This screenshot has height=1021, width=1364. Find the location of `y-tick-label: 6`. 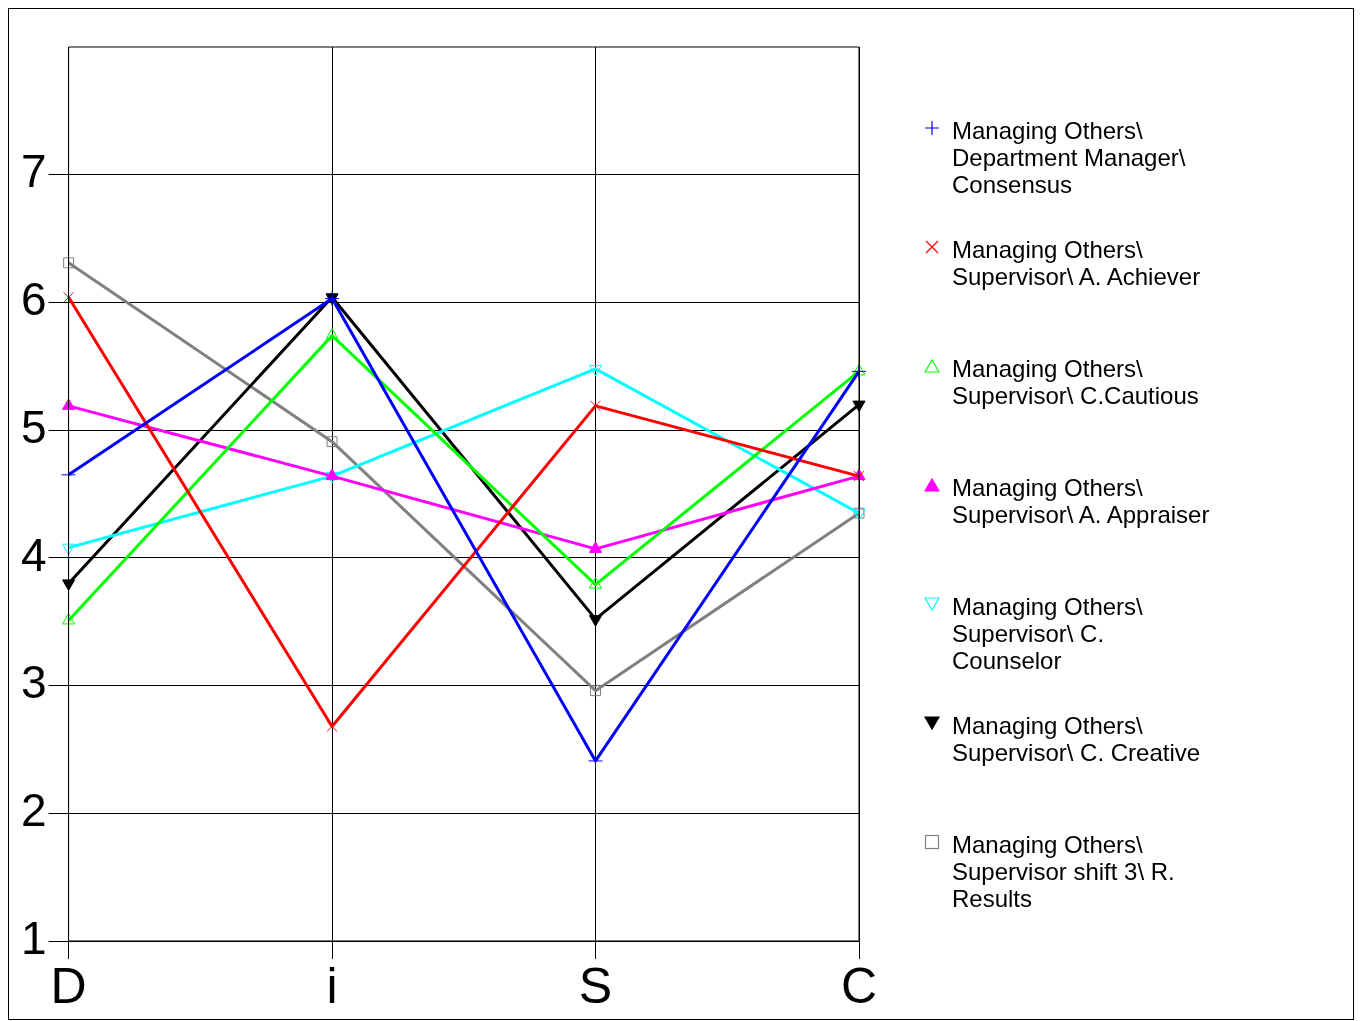

y-tick-label: 6 is located at coordinates (33, 299).